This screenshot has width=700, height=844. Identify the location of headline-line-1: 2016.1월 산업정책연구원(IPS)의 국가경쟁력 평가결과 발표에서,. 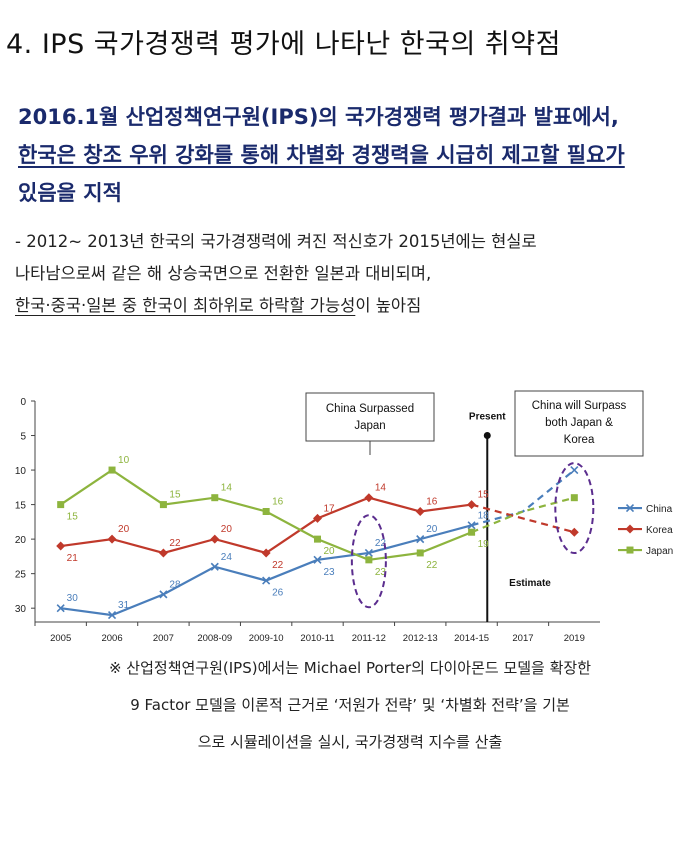
(318, 117).